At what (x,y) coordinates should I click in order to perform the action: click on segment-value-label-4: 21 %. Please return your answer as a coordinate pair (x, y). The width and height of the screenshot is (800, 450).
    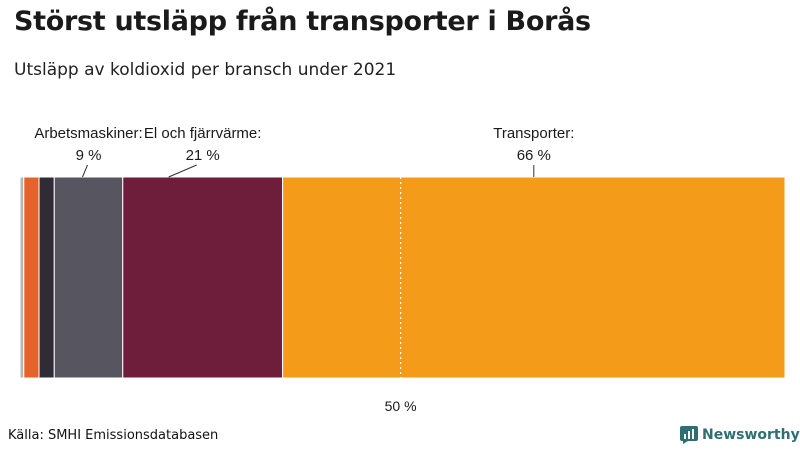
    Looking at the image, I should click on (203, 155).